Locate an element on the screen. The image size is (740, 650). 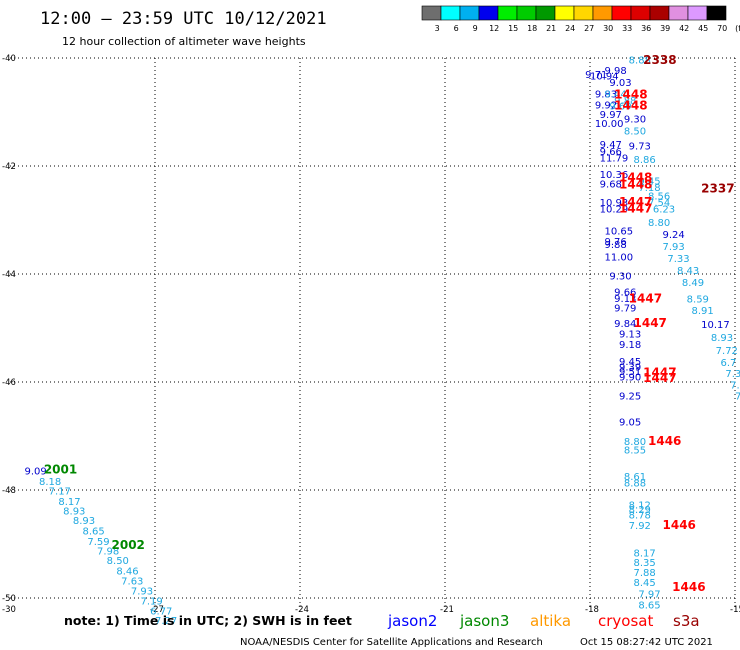
swh-value: 7.54 is located at coordinates (659, 203).